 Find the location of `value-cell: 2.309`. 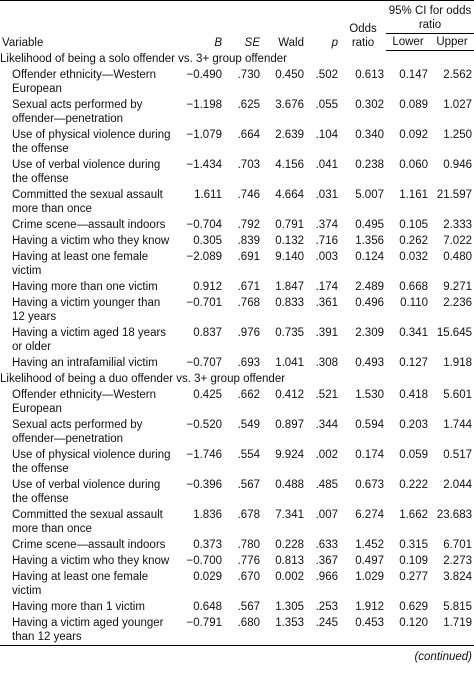

value-cell: 2.309 is located at coordinates (369, 333).